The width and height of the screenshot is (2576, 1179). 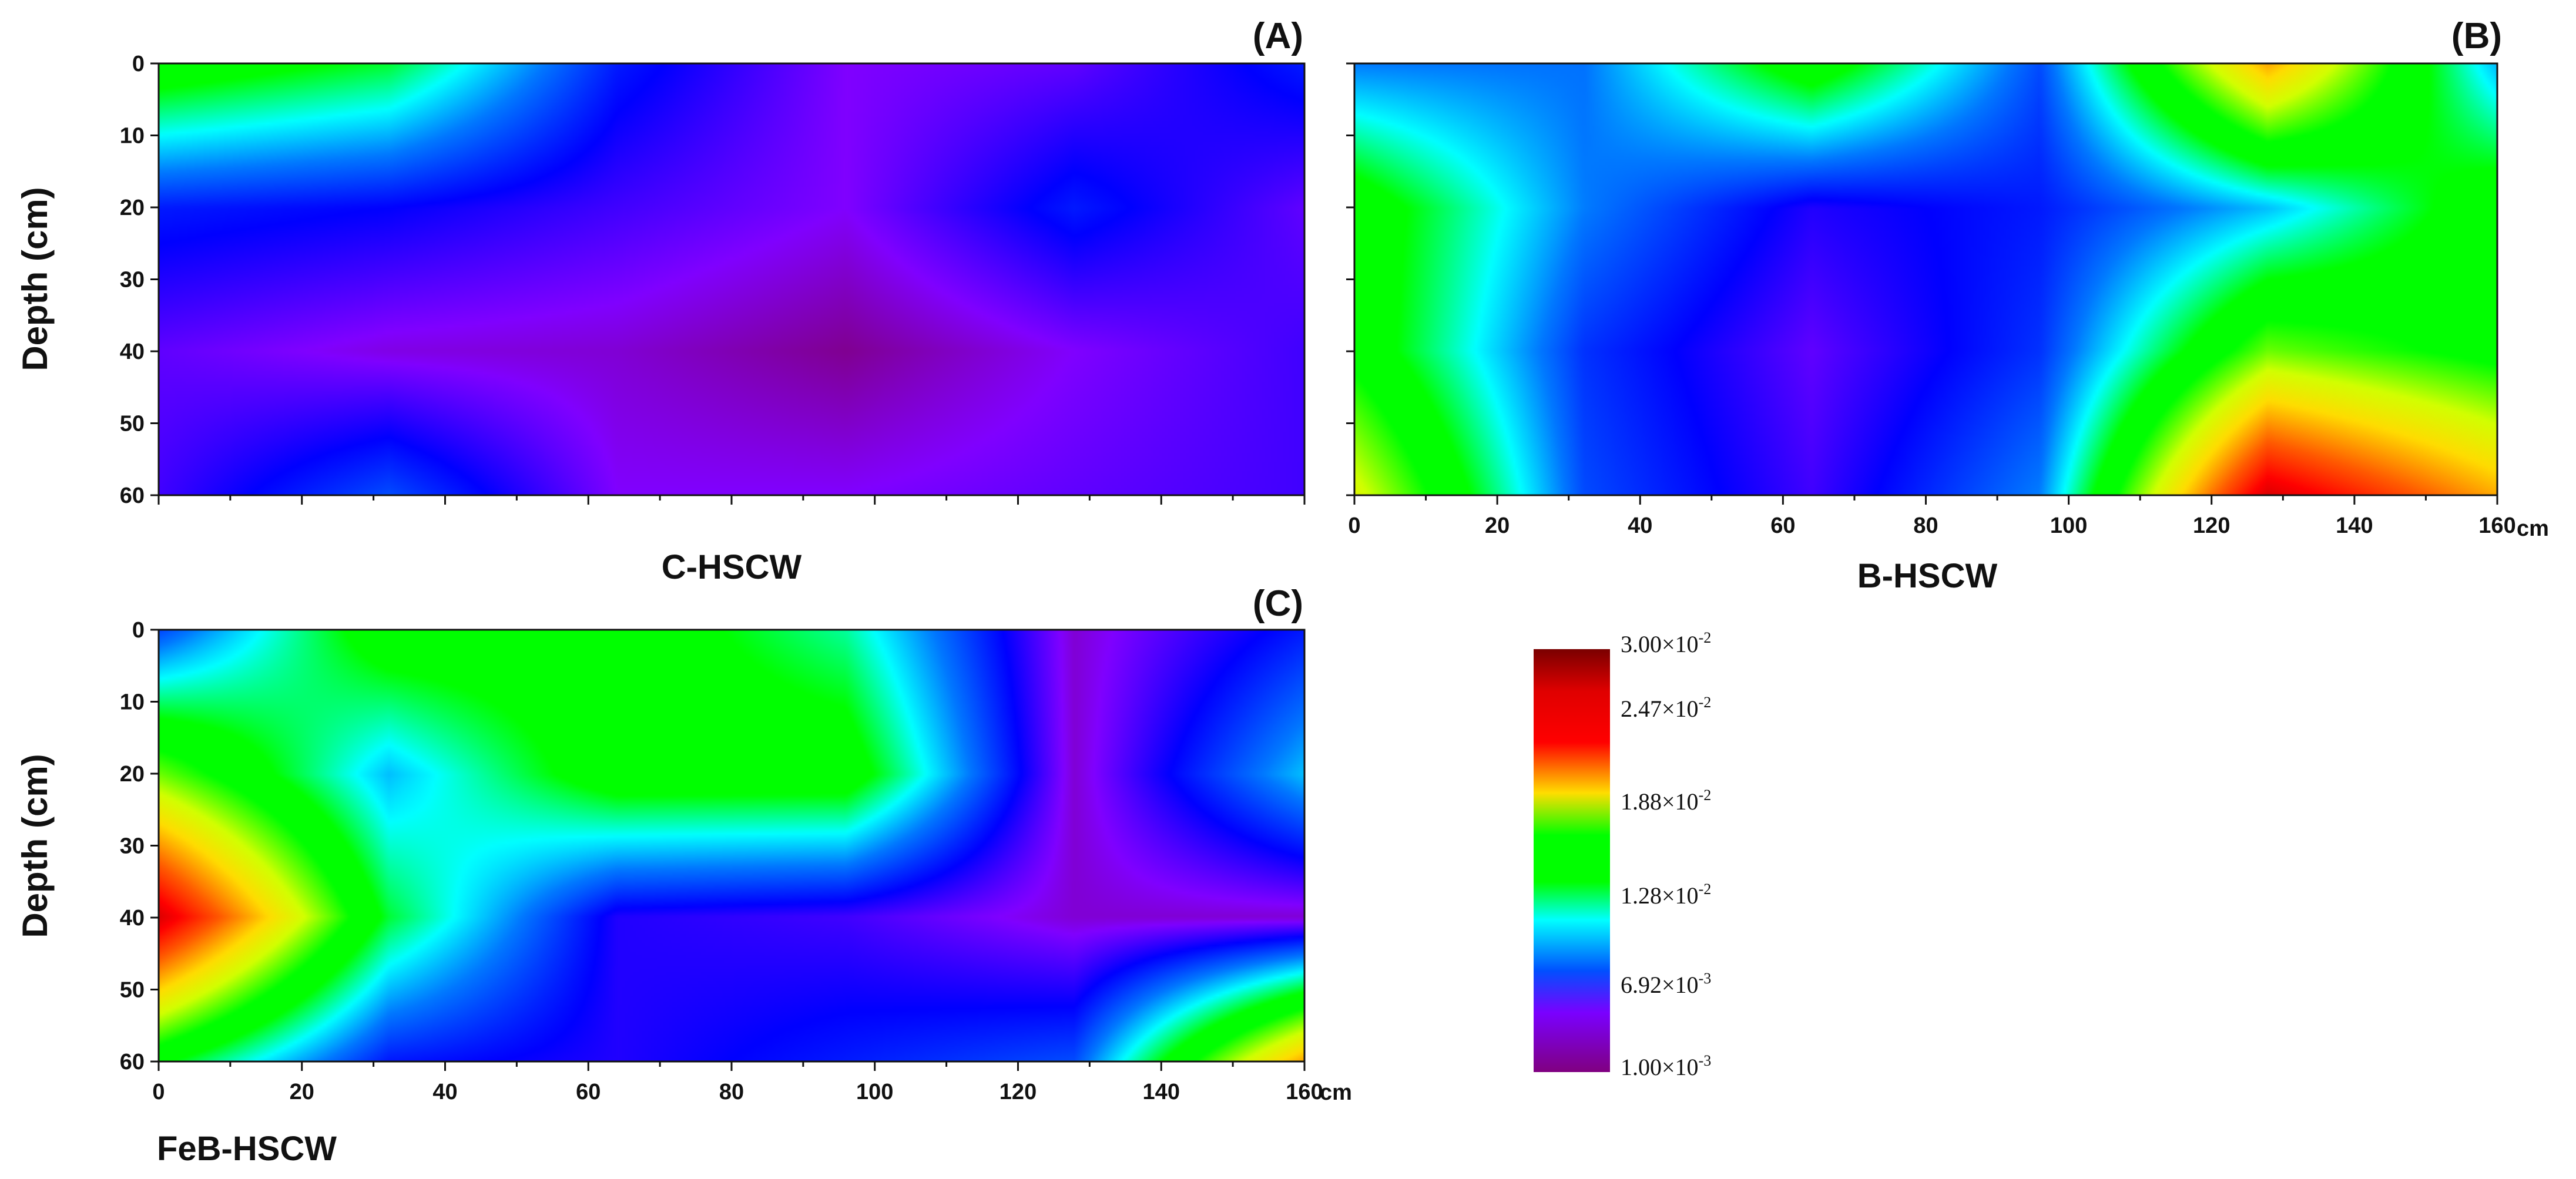 What do you see at coordinates (732, 567) in the screenshot?
I see `x-axis-title-a: C-HSCW` at bounding box center [732, 567].